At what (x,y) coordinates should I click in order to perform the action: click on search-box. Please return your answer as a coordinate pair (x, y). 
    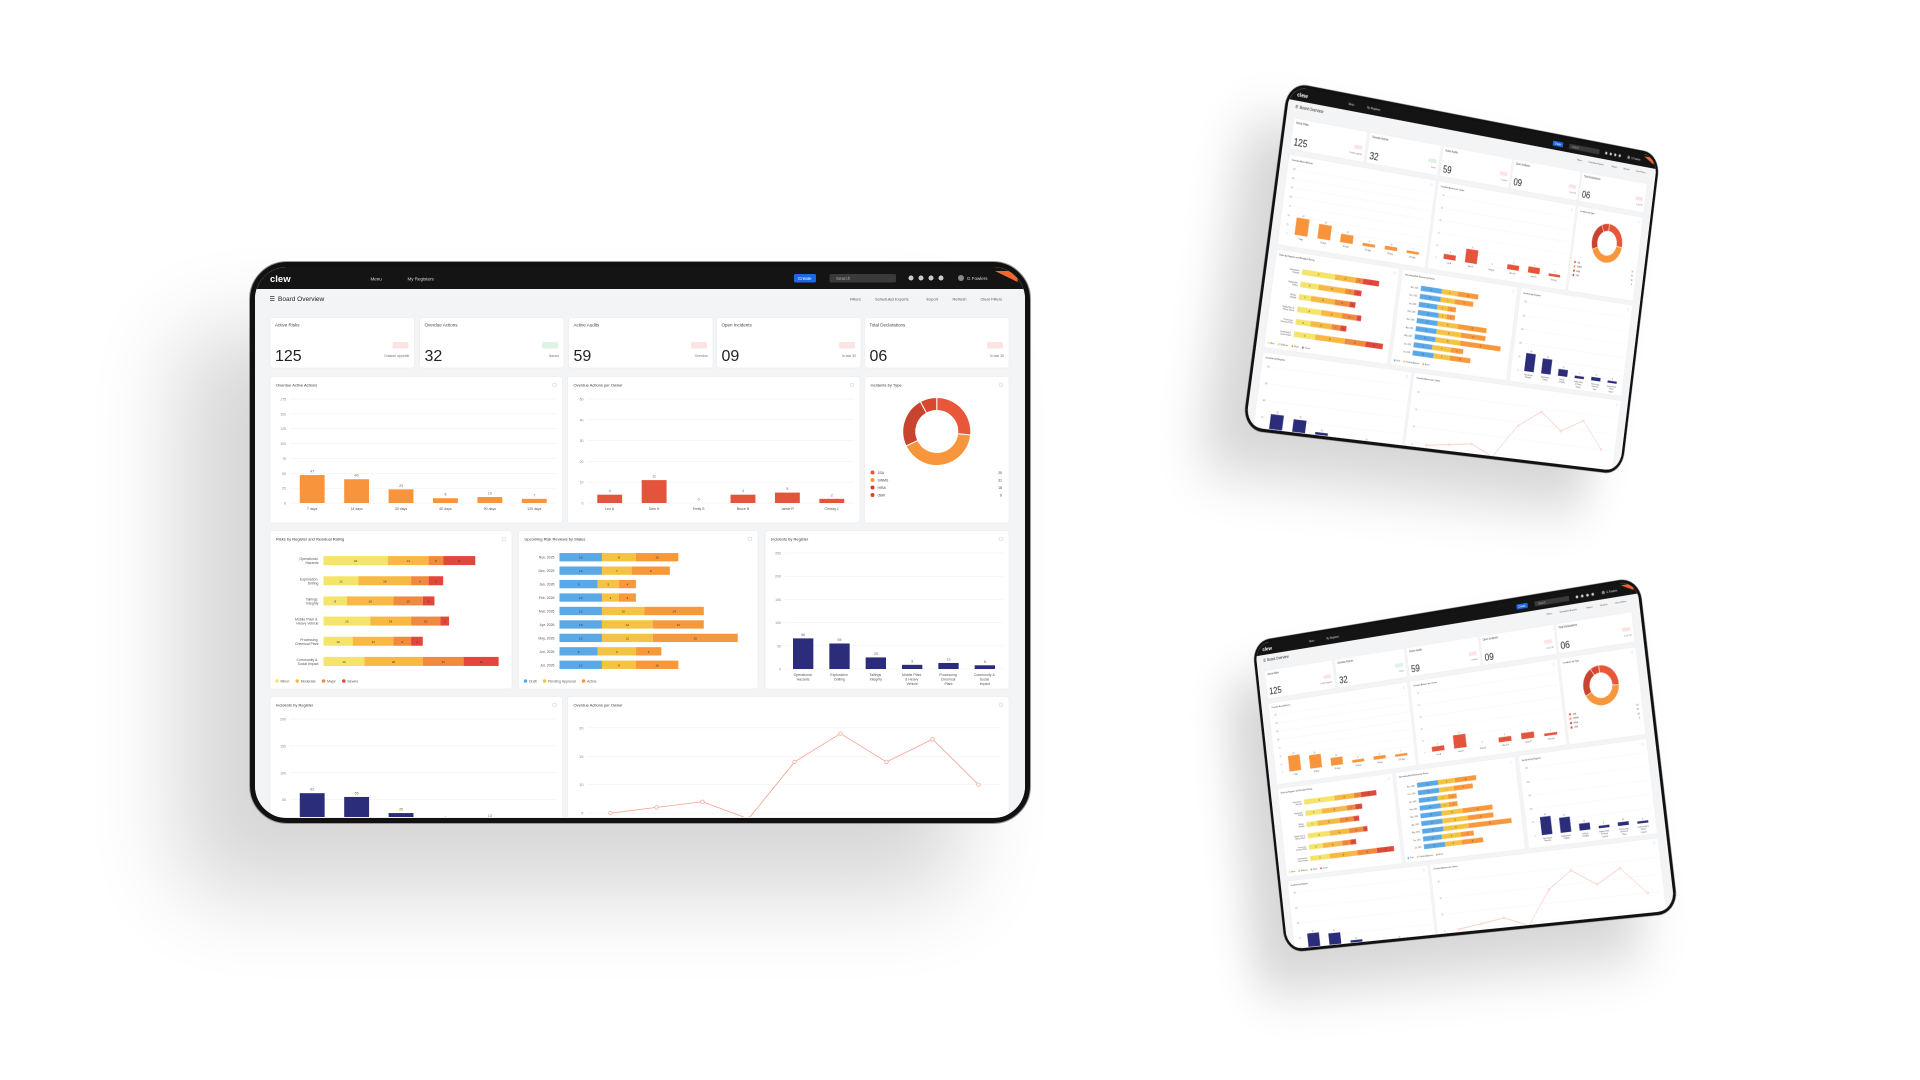
    Looking at the image, I should click on (863, 278).